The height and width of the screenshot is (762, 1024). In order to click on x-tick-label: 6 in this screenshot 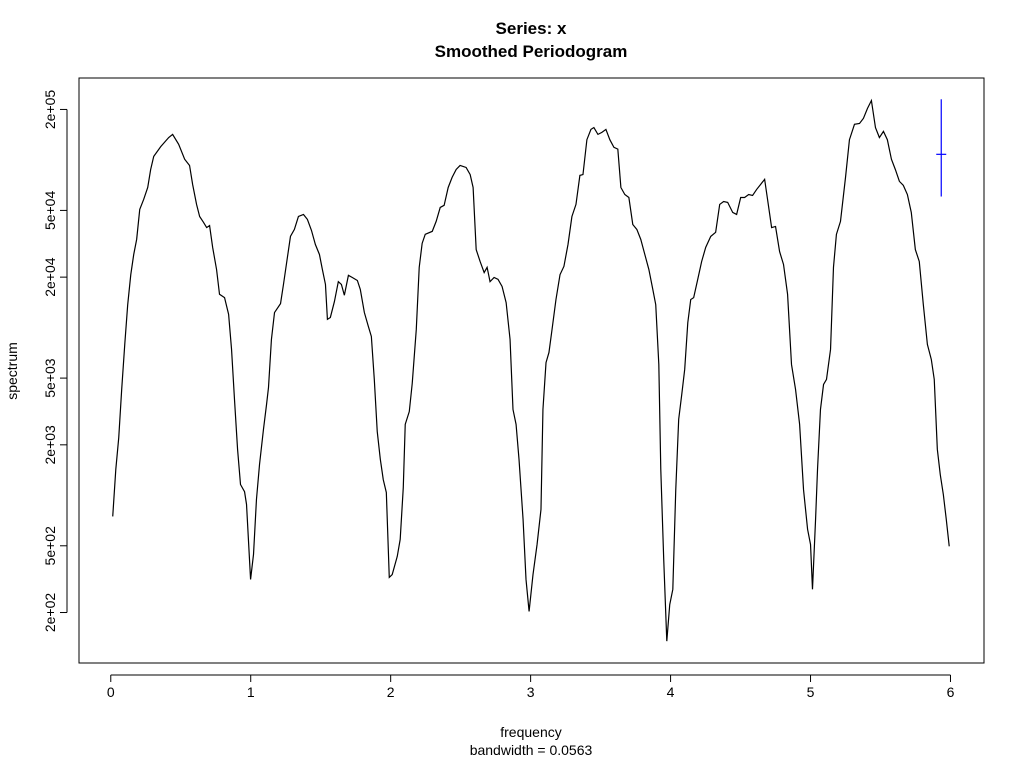, I will do `click(951, 692)`.